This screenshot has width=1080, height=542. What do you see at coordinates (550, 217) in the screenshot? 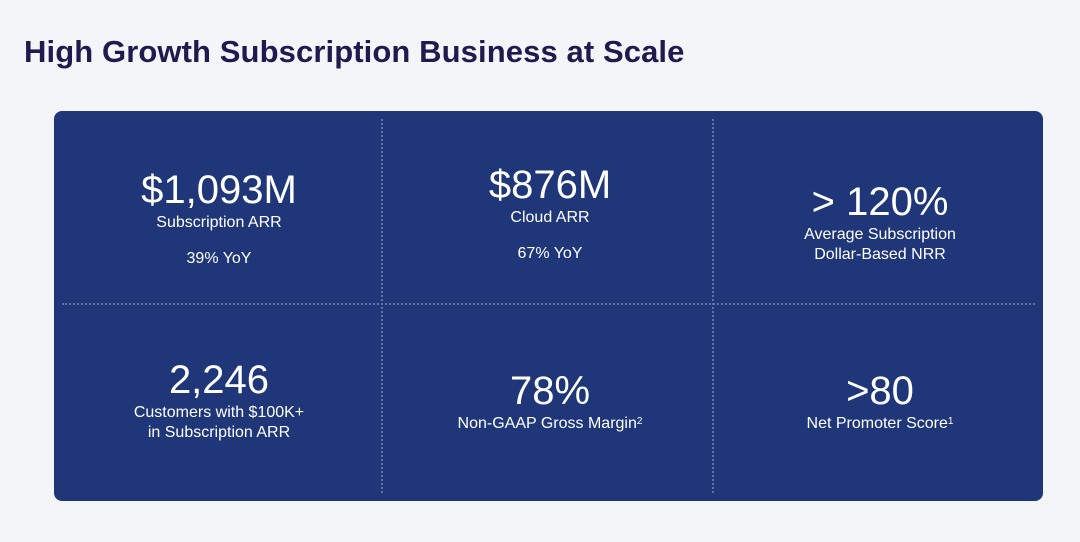
I see `metric-label: Cloud ARR` at bounding box center [550, 217].